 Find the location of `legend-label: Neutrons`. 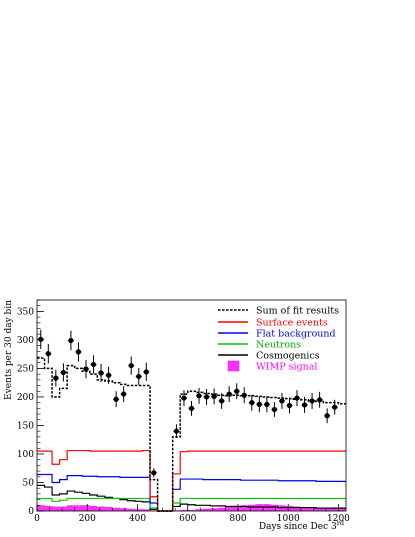

legend-label: Neutrons is located at coordinates (278, 345).